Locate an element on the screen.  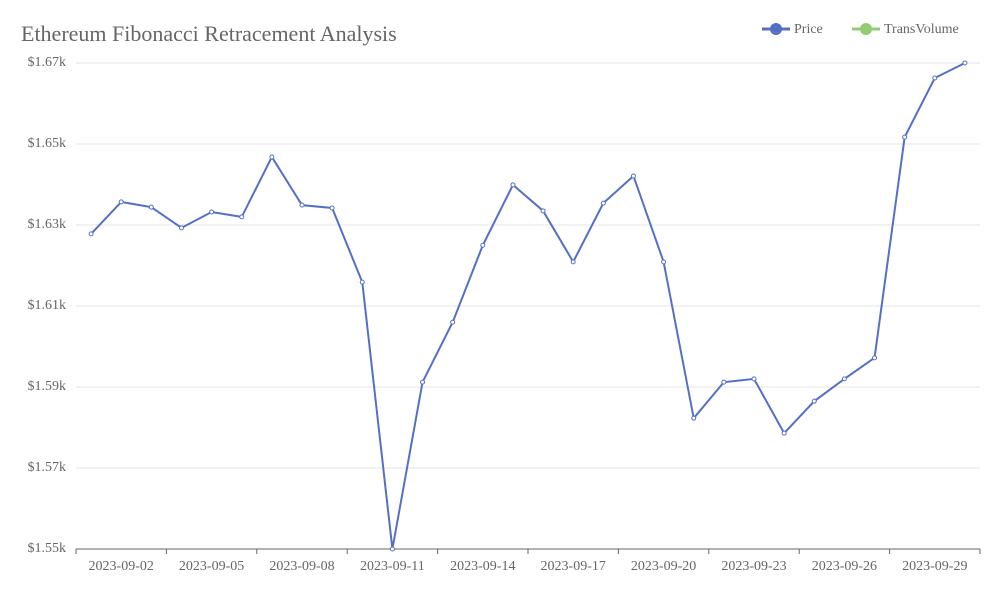
x-tick-label: 2023-09-29 is located at coordinates (934, 566).